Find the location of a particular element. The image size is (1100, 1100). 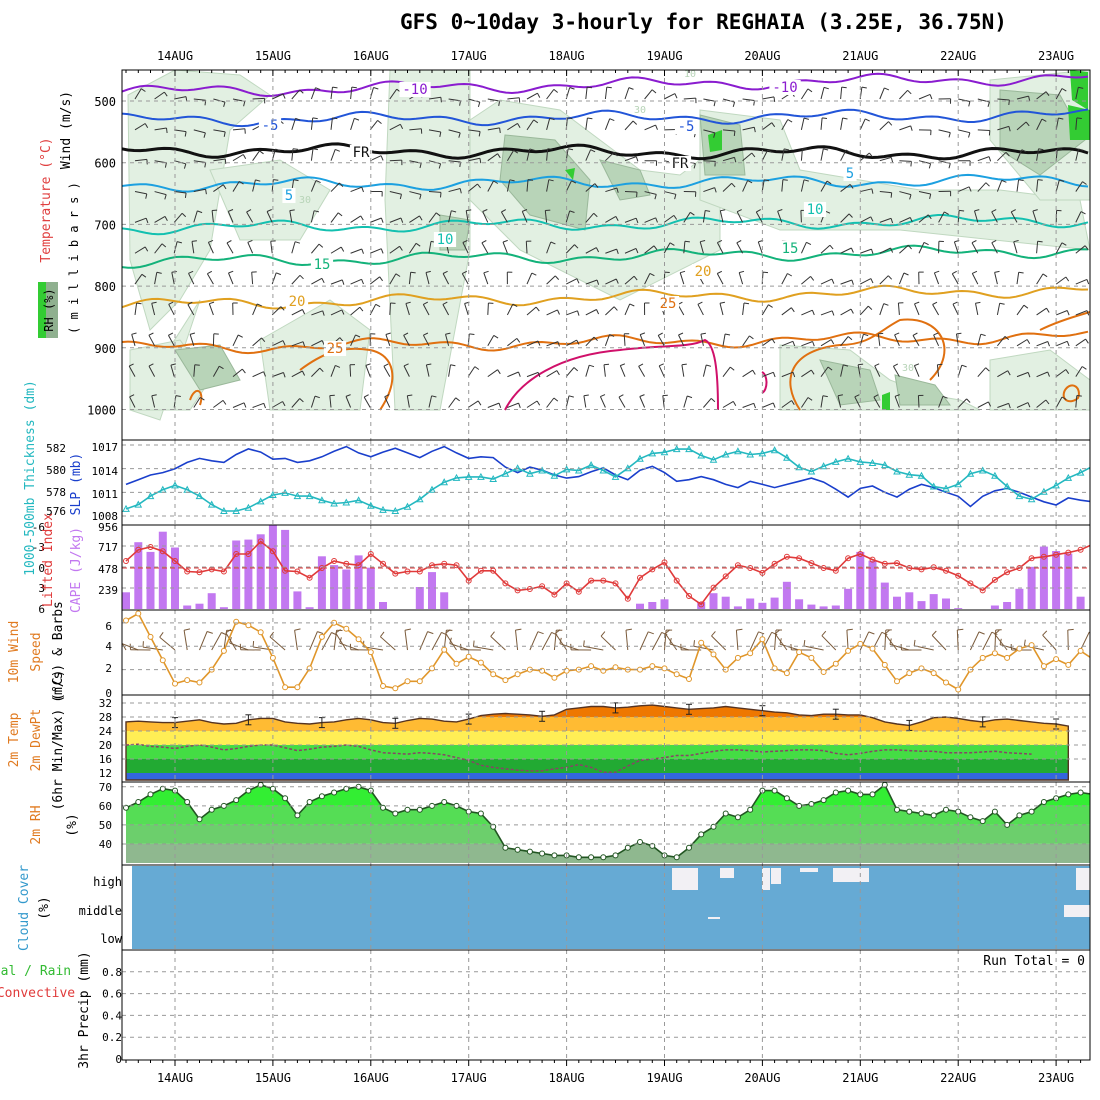

temp-tick-label: 24 is located at coordinates (106, 731).